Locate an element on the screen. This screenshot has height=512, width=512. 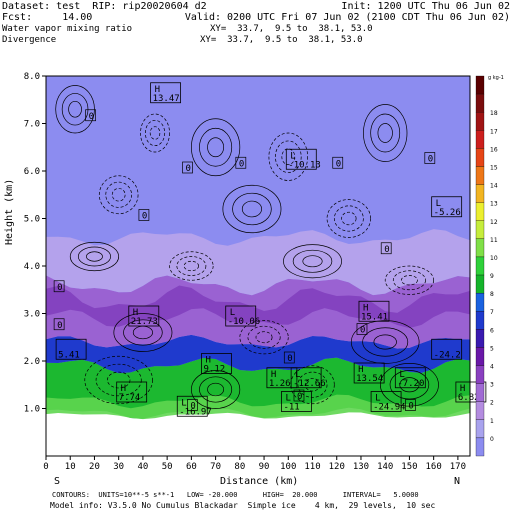
south-end-label: S is located at coordinates (57, 481).